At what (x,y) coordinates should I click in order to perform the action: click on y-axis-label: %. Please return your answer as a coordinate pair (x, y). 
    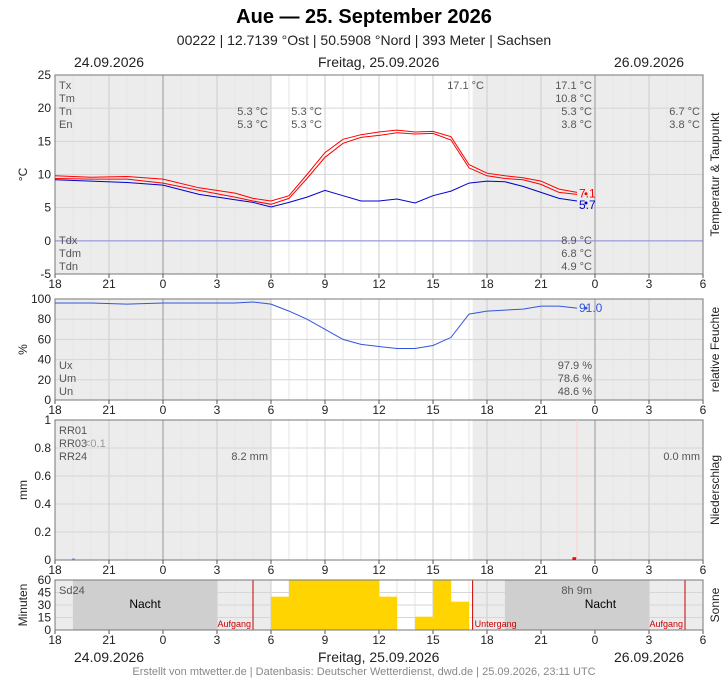
    Looking at the image, I should click on (23, 349).